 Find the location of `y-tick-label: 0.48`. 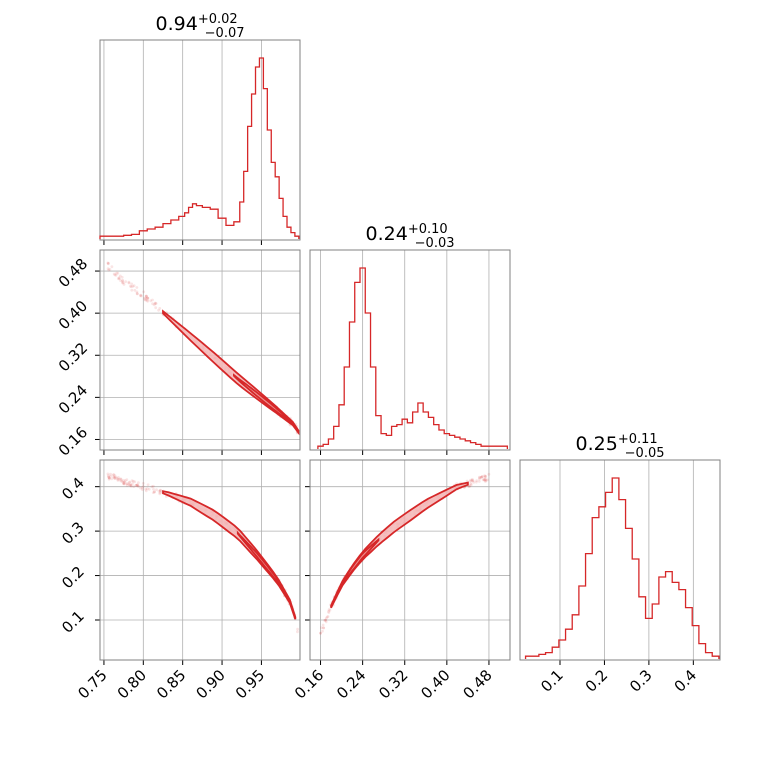

y-tick-label: 0.48 is located at coordinates (73, 273).